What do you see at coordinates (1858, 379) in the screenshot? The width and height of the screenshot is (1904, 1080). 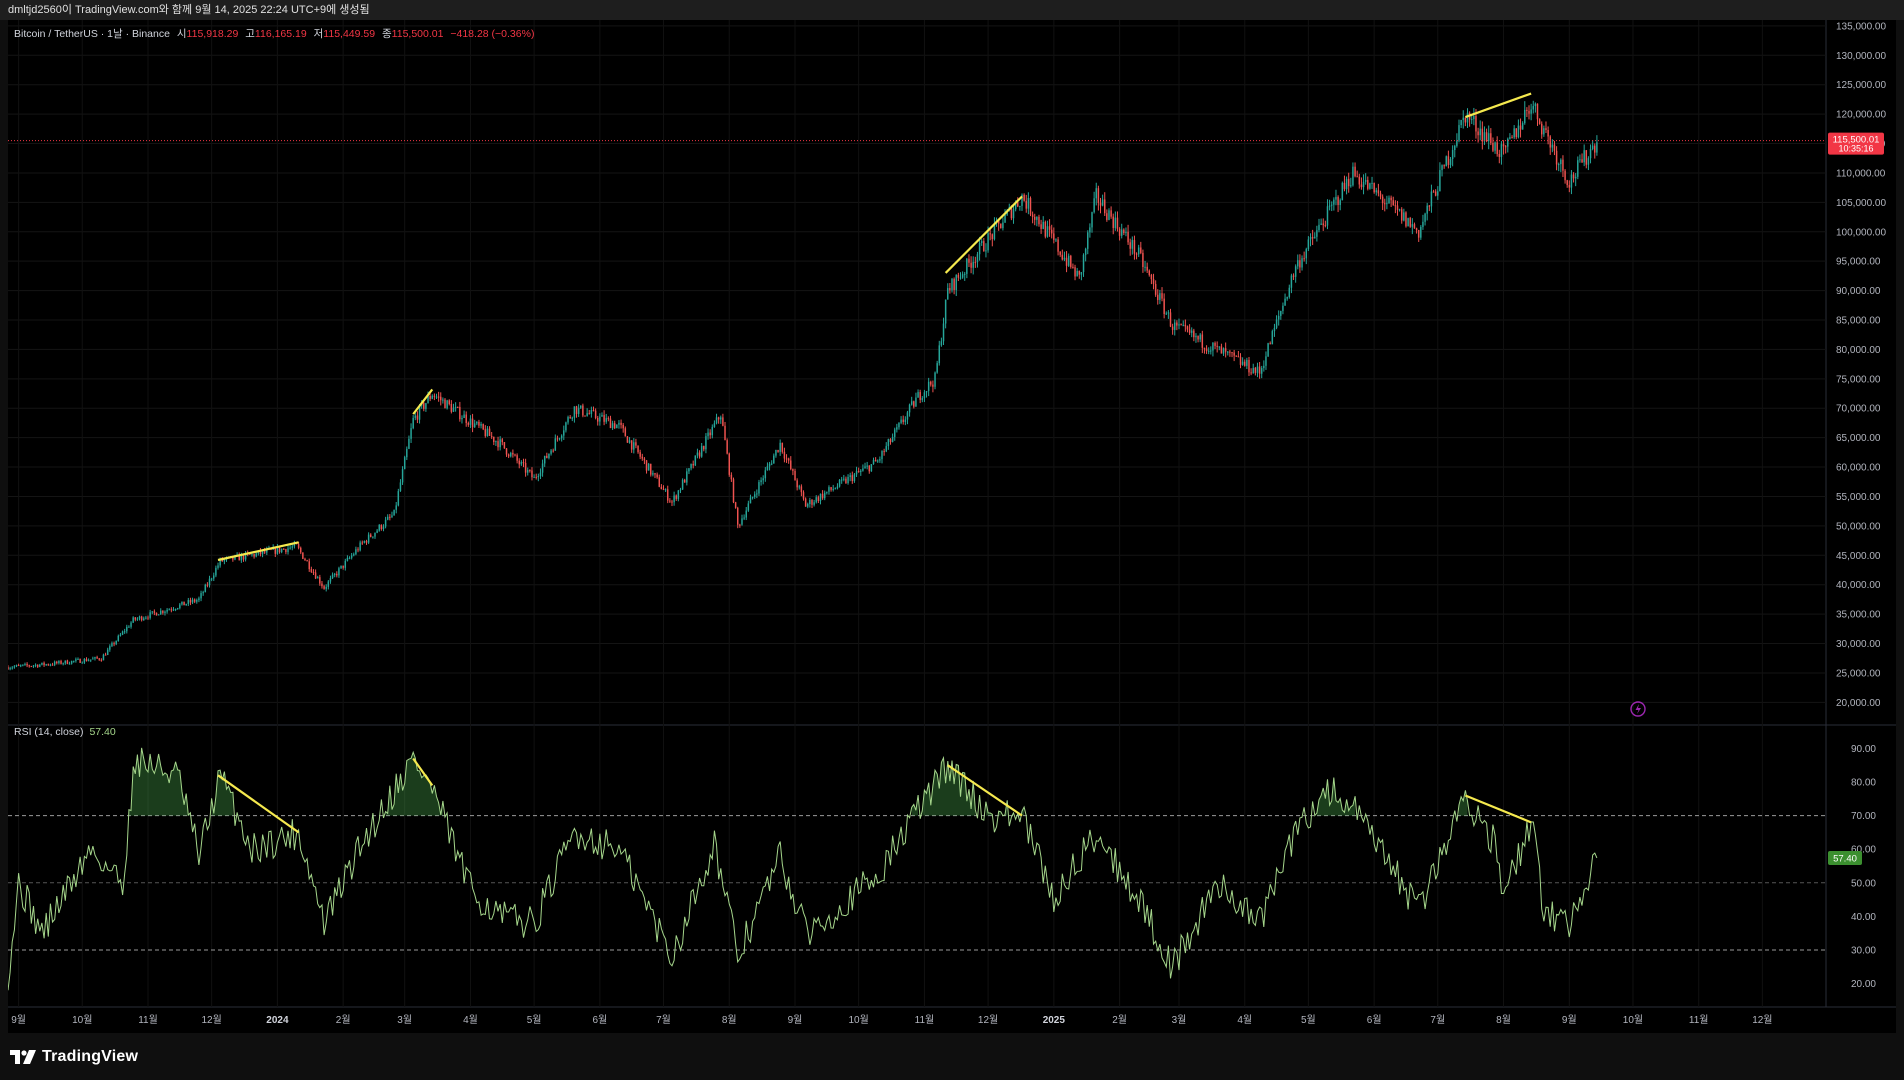 I see `price-tick-label: 75,000.00` at bounding box center [1858, 379].